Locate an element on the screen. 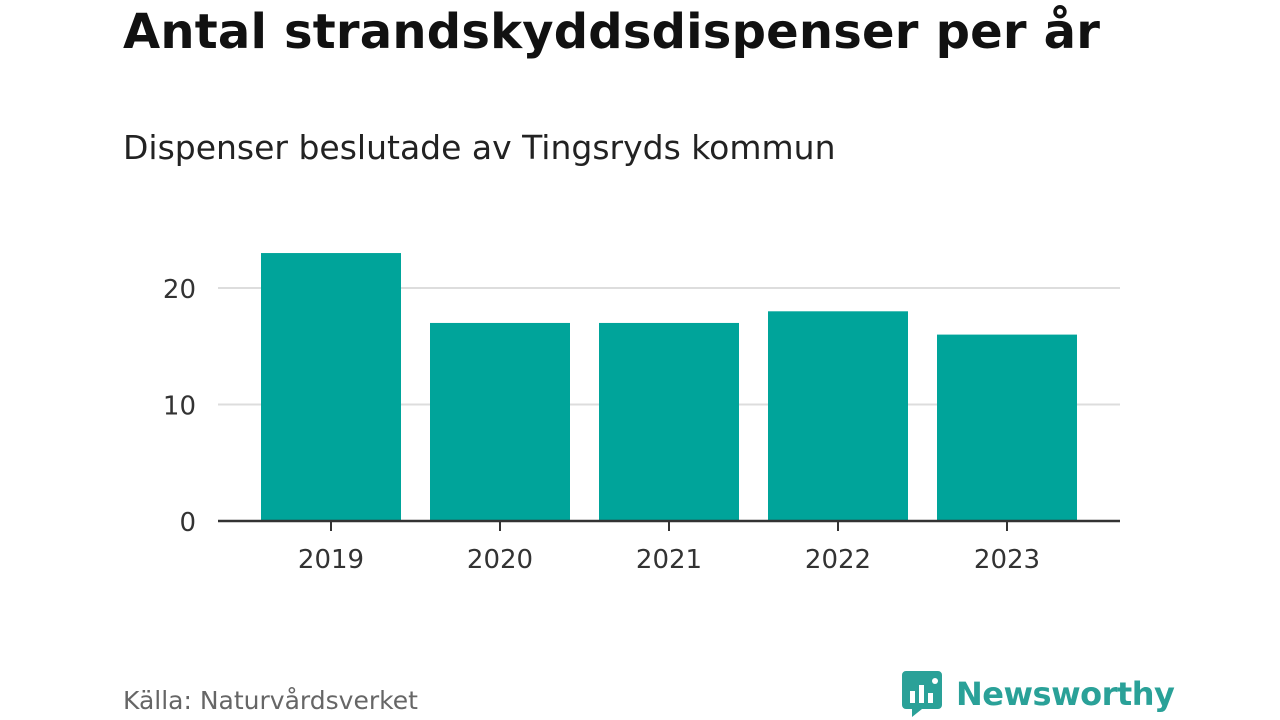 Image resolution: width=1280 pixels, height=720 pixels. chart-subtitle: Dispenser beslutade av Tingsryds kommun is located at coordinates (479, 147).